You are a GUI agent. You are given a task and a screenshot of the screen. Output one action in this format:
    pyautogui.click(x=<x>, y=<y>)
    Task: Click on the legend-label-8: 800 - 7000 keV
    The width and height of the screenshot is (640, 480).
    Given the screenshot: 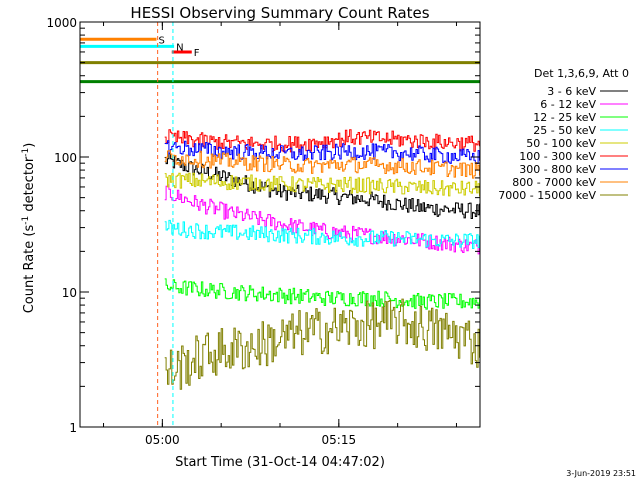 What is the action you would take?
    pyautogui.click(x=554, y=182)
    